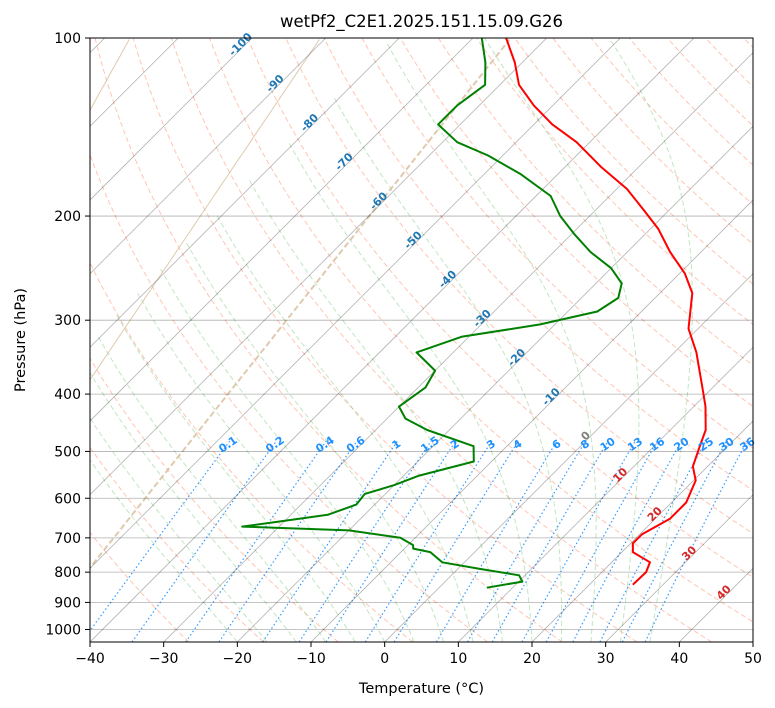 Image resolution: width=775 pixels, height=708 pixels. I want to click on x-tick-label: 30, so click(606, 659).